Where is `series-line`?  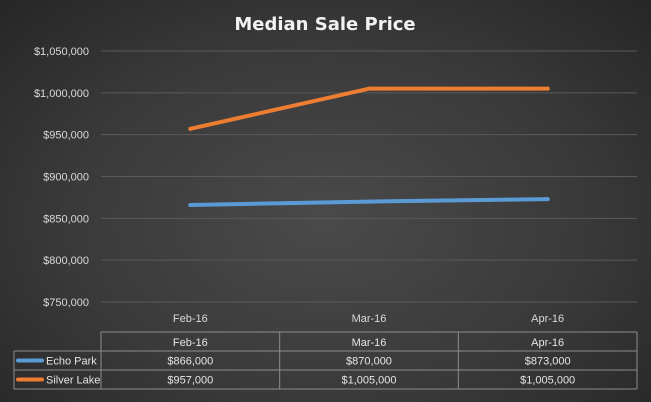
series-line is located at coordinates (369, 108).